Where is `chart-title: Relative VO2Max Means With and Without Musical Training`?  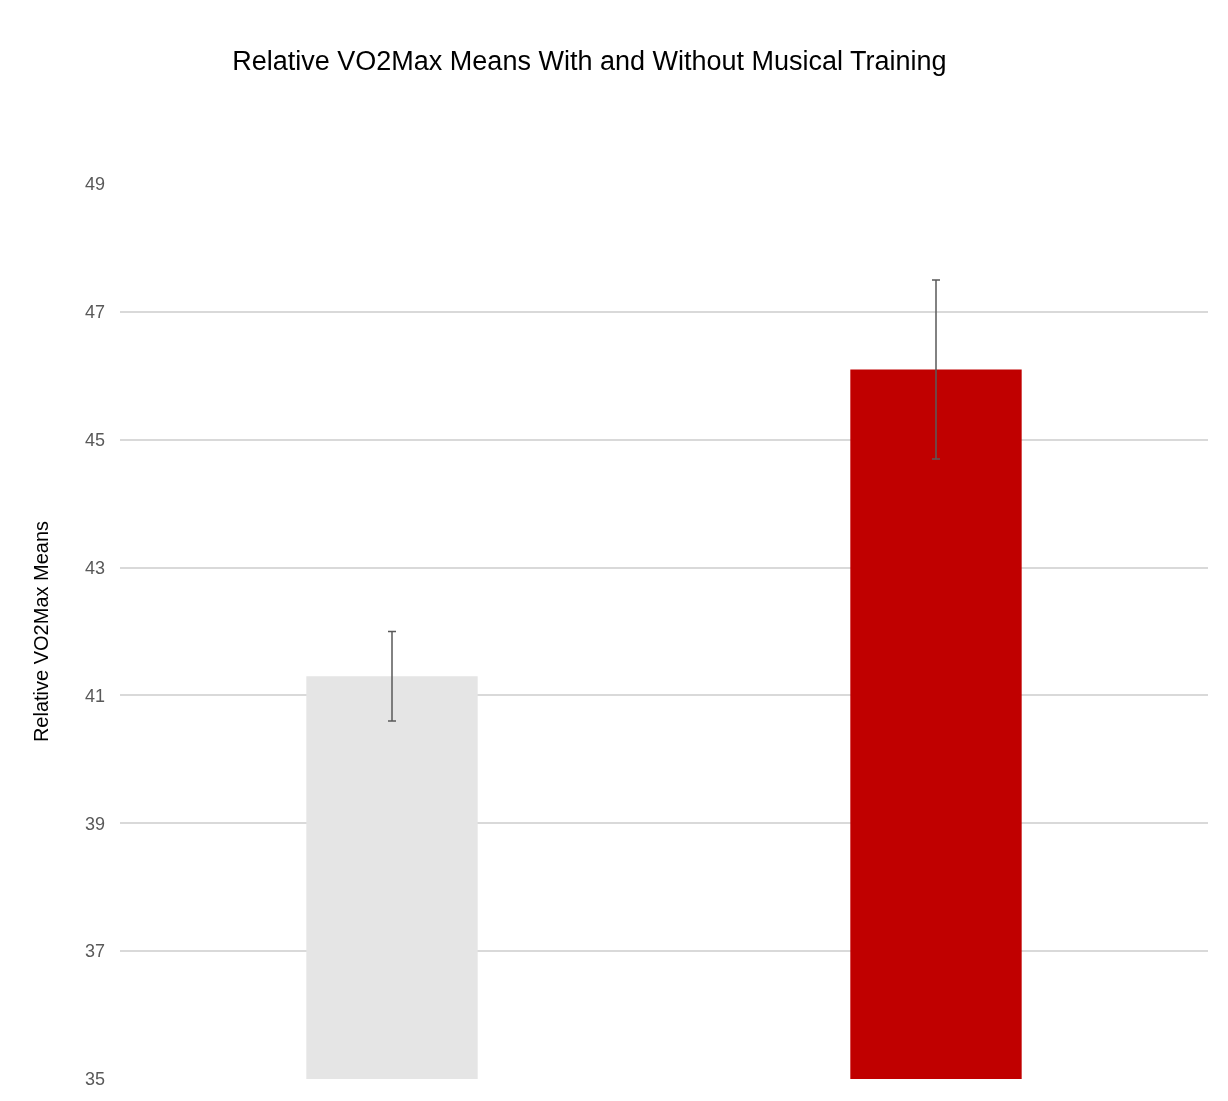 chart-title: Relative VO2Max Means With and Without Musical Training is located at coordinates (589, 61).